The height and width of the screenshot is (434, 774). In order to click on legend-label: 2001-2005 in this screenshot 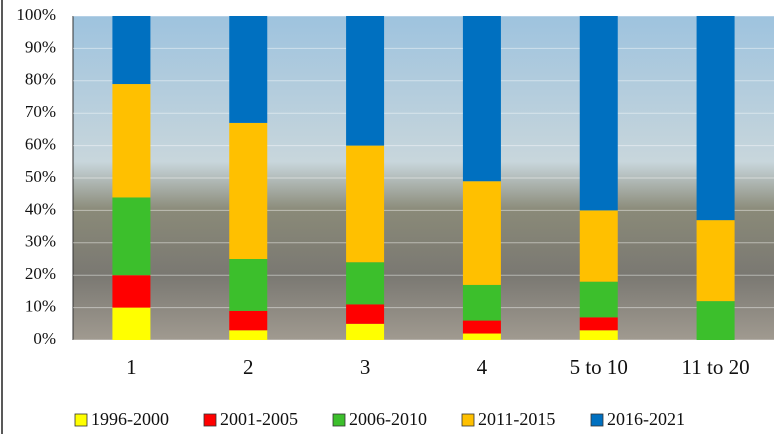, I will do `click(259, 419)`.